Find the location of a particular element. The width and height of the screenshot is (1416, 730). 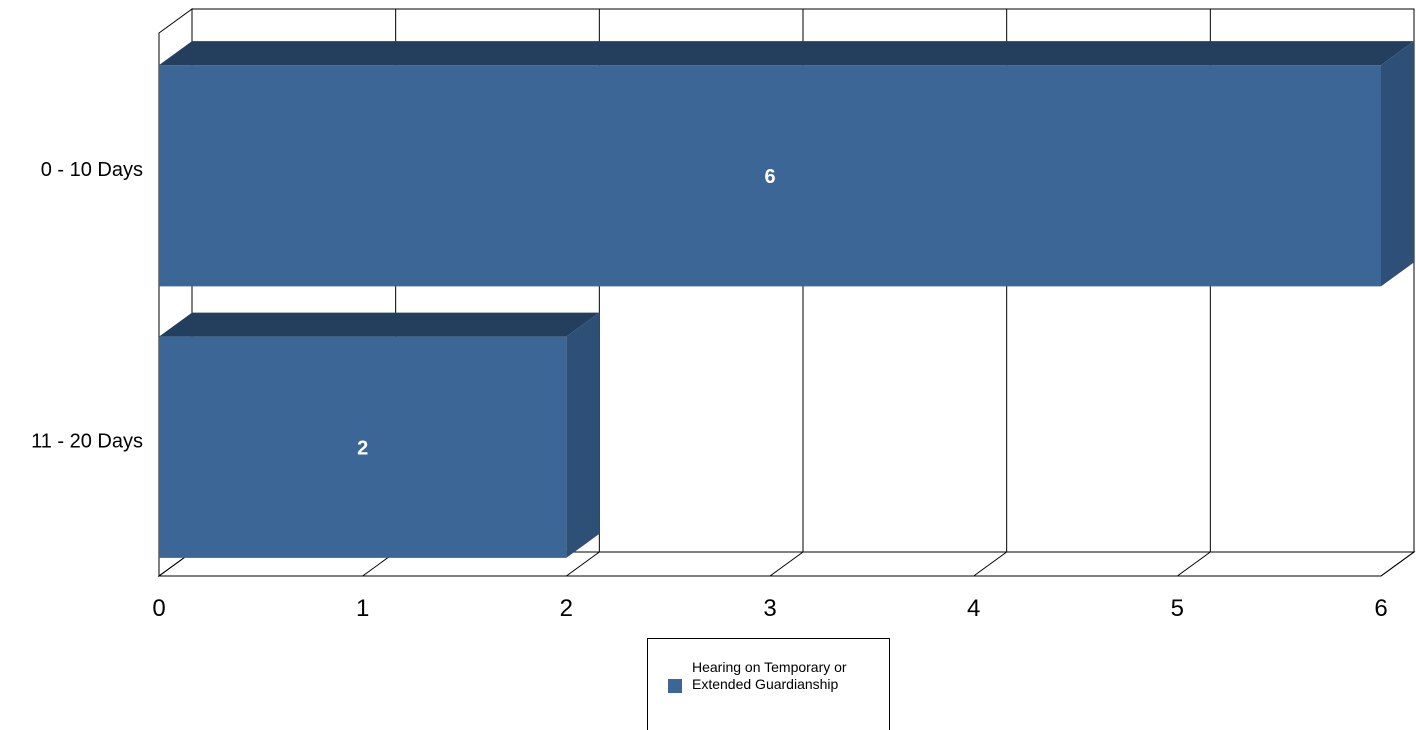

x-tick-label: 6 is located at coordinates (1380, 608).